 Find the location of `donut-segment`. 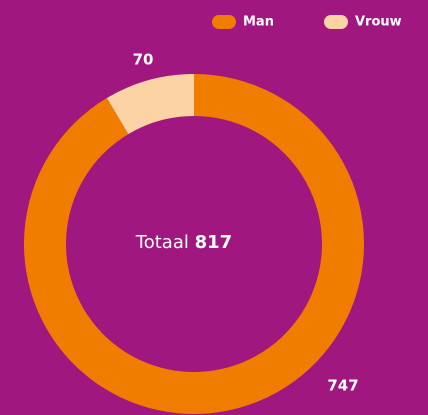

donut-segment is located at coordinates (150, 104).